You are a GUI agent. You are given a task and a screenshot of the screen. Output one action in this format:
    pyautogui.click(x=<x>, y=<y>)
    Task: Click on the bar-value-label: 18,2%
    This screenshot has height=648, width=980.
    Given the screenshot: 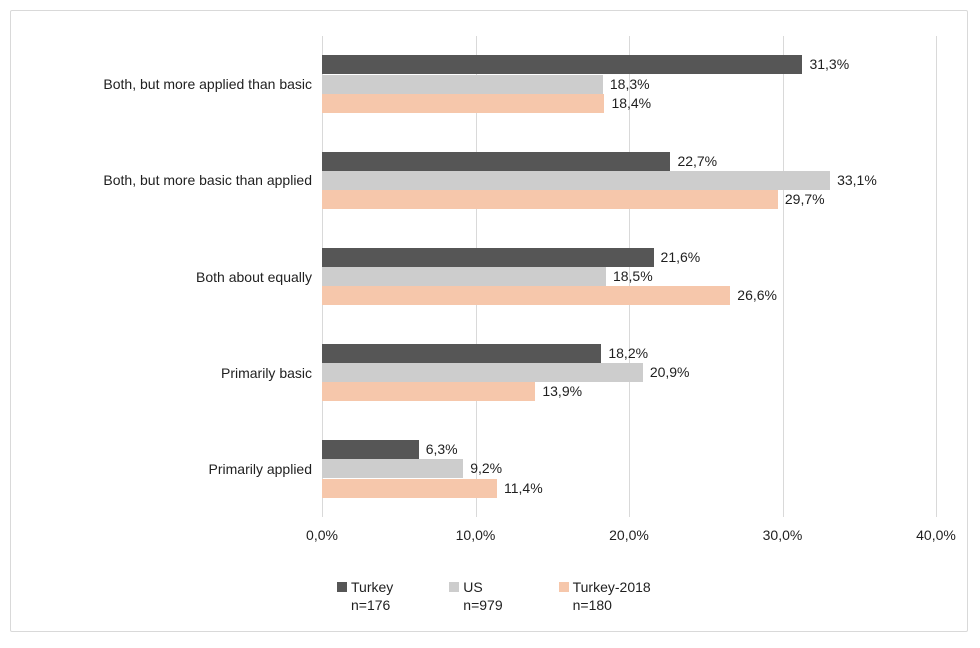 What is the action you would take?
    pyautogui.click(x=628, y=352)
    